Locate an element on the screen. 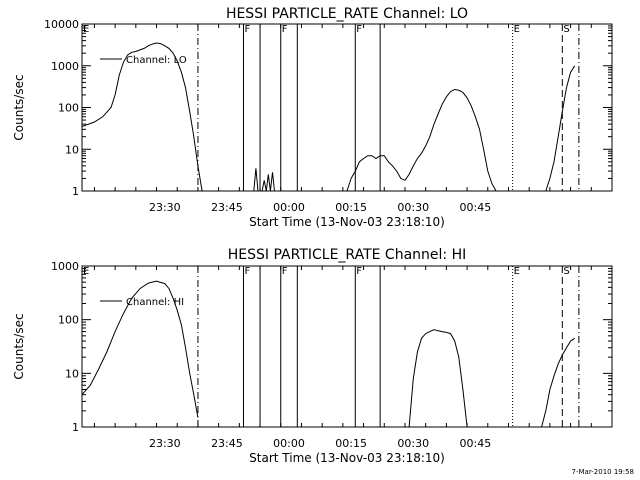 The image size is (640, 480). y-tick-label: 10000 is located at coordinates (61, 24).